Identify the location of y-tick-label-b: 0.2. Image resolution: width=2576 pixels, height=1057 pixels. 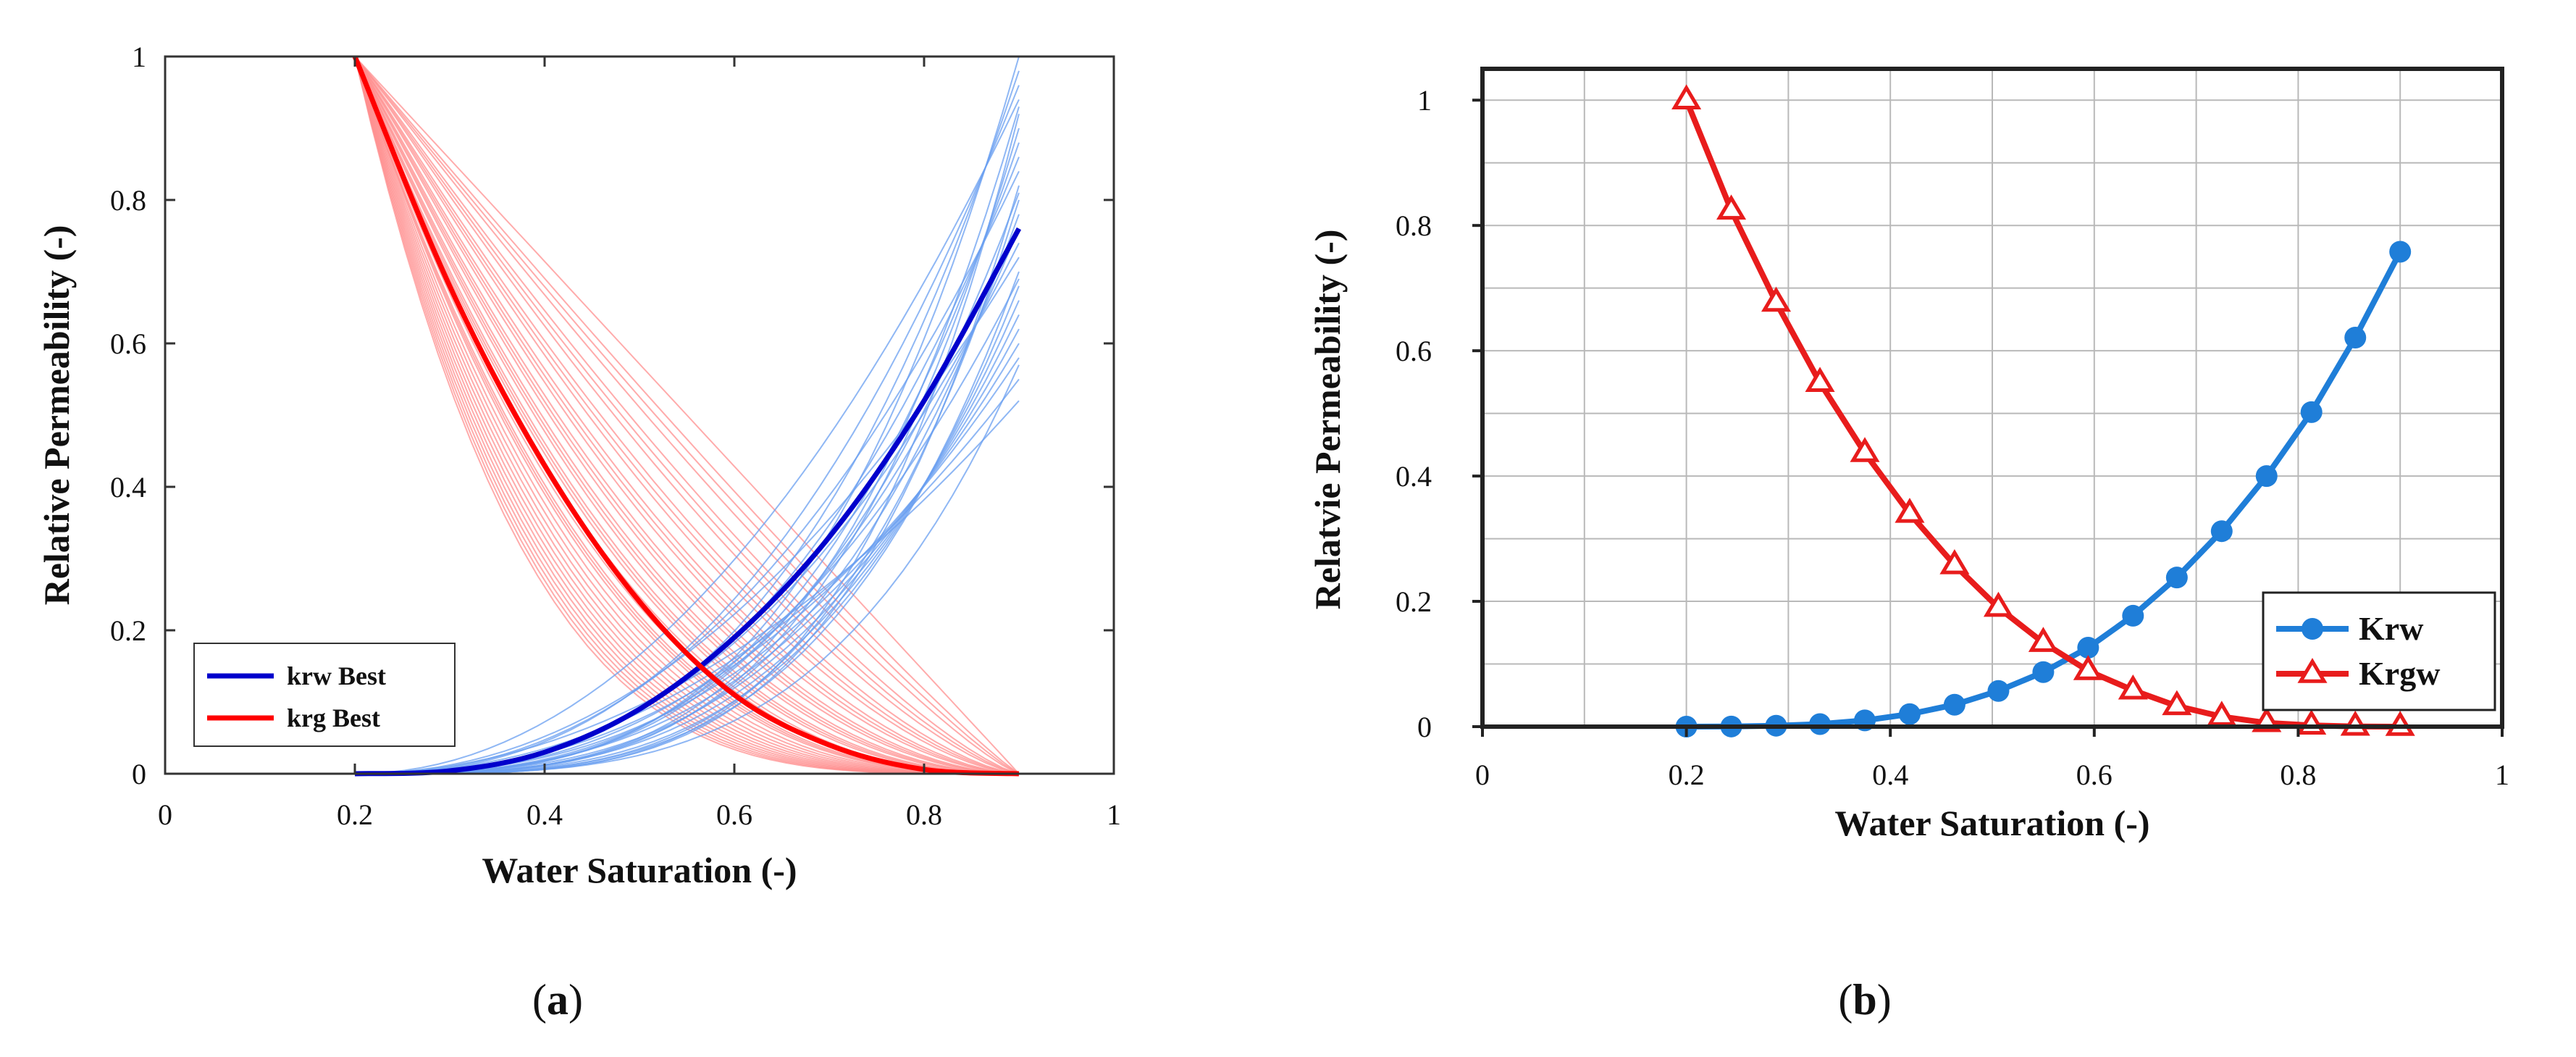
(1414, 601).